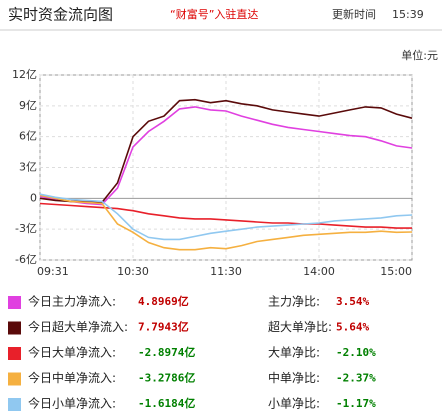 This screenshot has width=442, height=419. I want to click on x-tick-label: 14:00, so click(319, 271).